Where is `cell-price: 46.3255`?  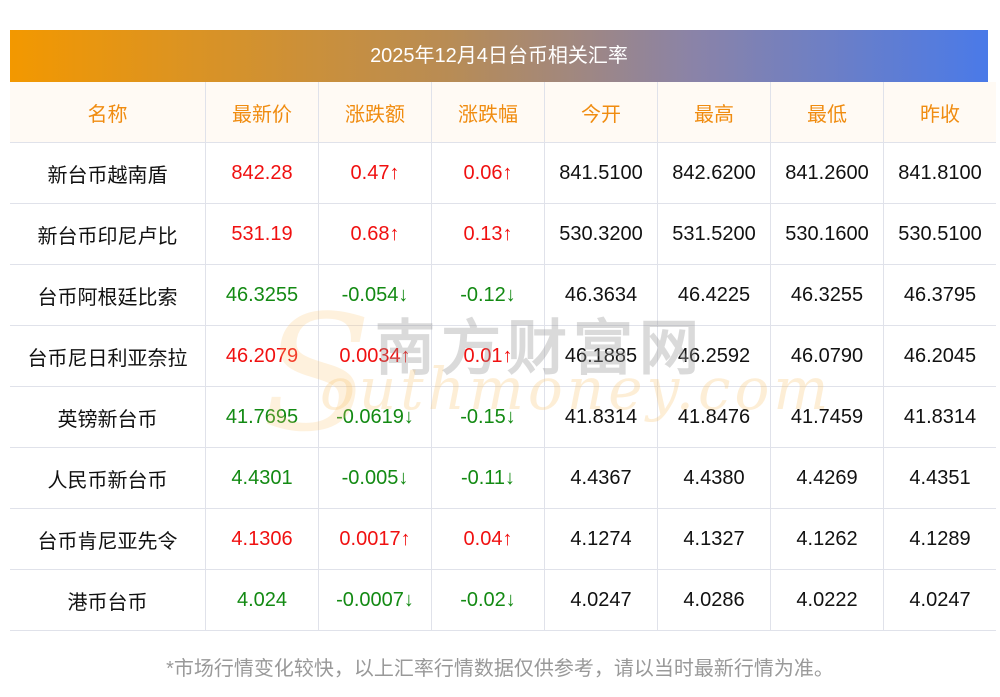 cell-price: 46.3255 is located at coordinates (262, 295).